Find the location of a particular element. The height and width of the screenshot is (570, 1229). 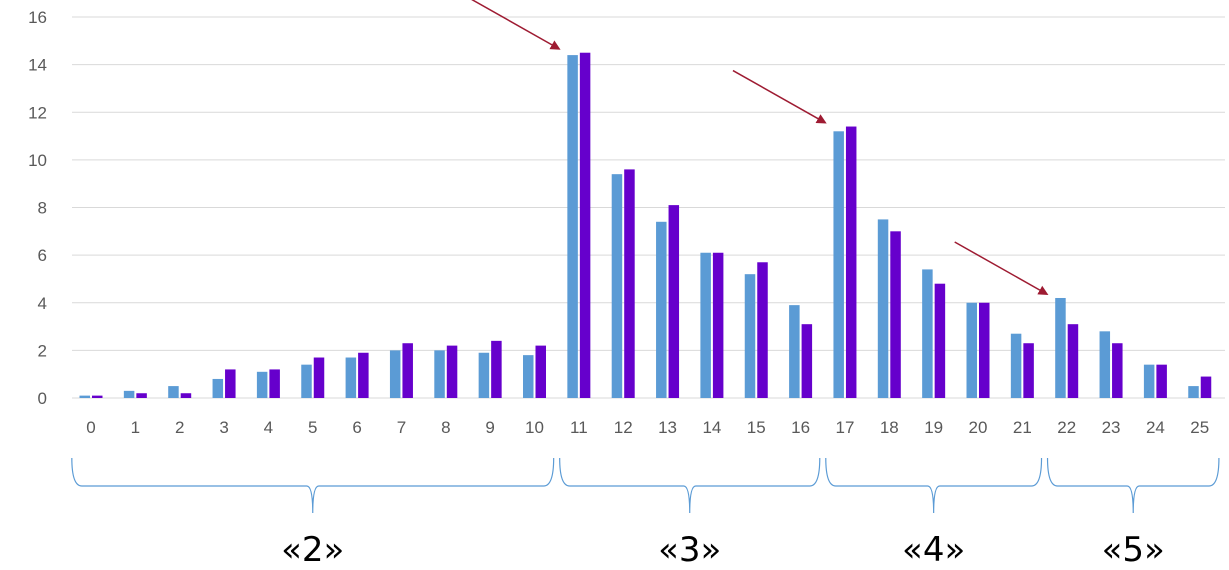

y-tick-label: 6 is located at coordinates (42, 255).